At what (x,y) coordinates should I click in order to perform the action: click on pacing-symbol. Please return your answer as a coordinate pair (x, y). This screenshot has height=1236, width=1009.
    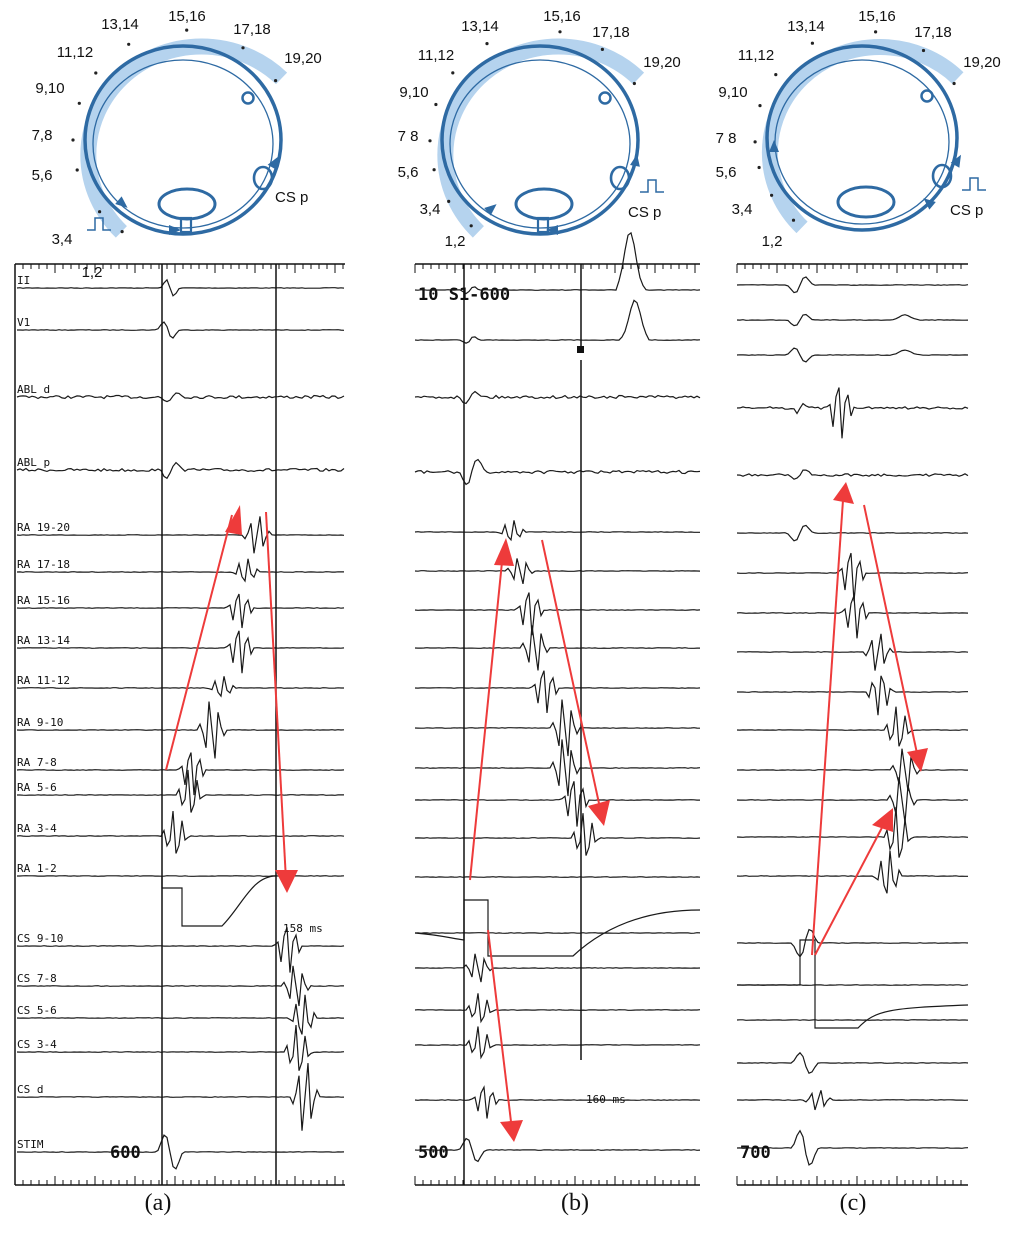
    Looking at the image, I should click on (652, 186).